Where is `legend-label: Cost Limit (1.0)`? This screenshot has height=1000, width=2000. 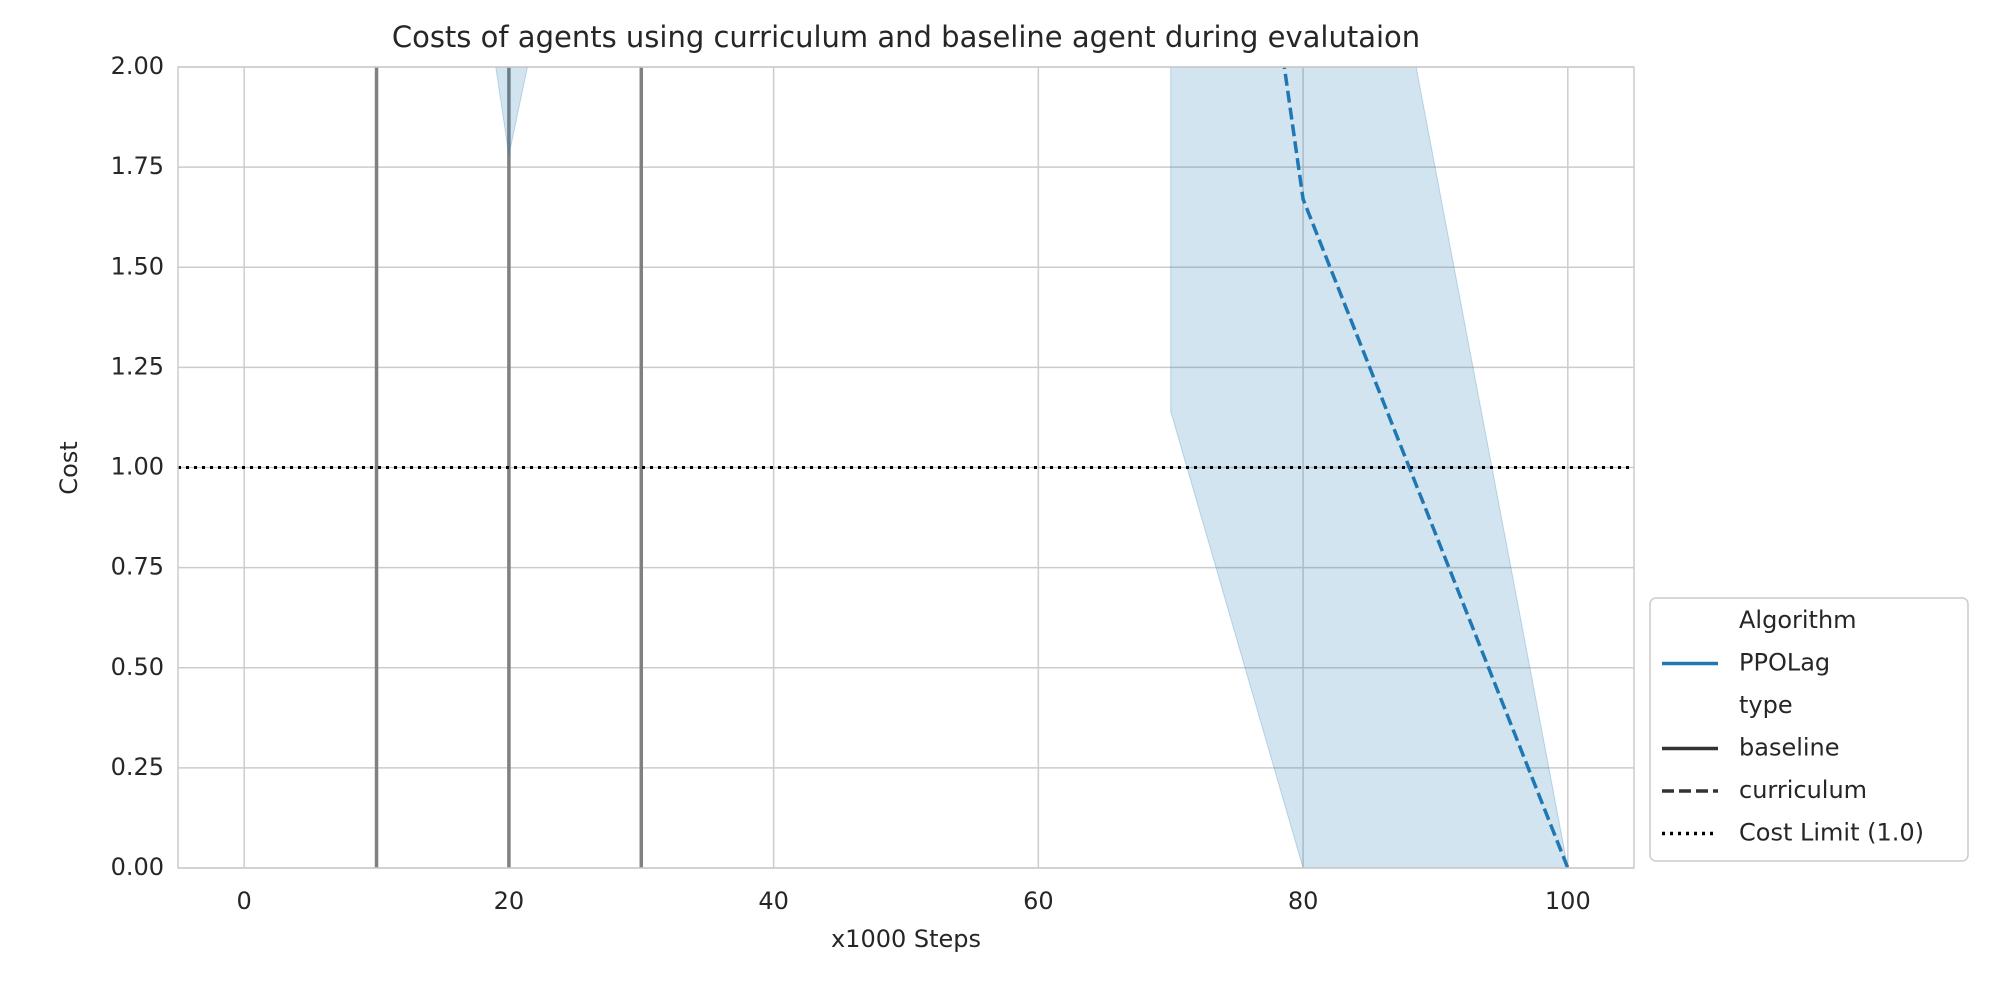 legend-label: Cost Limit (1.0) is located at coordinates (1831, 833).